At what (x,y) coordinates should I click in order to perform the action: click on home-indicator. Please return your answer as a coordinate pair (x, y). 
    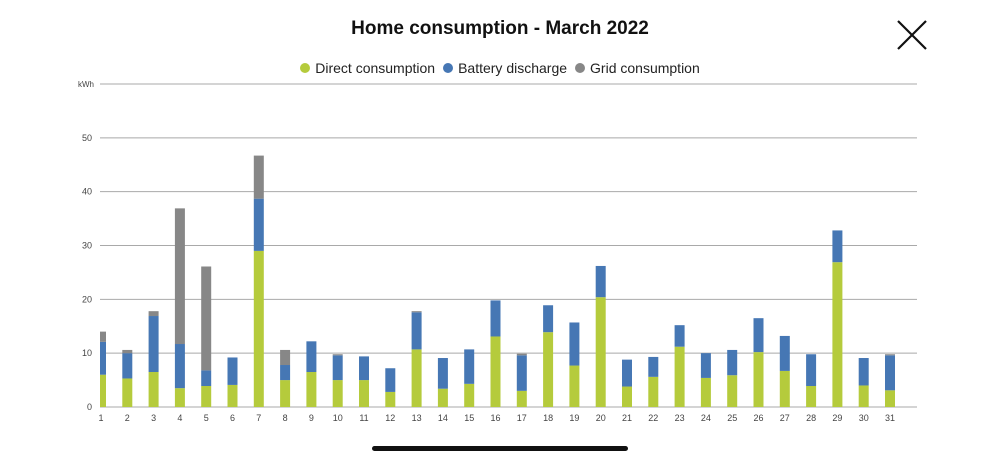
    Looking at the image, I should click on (500, 448).